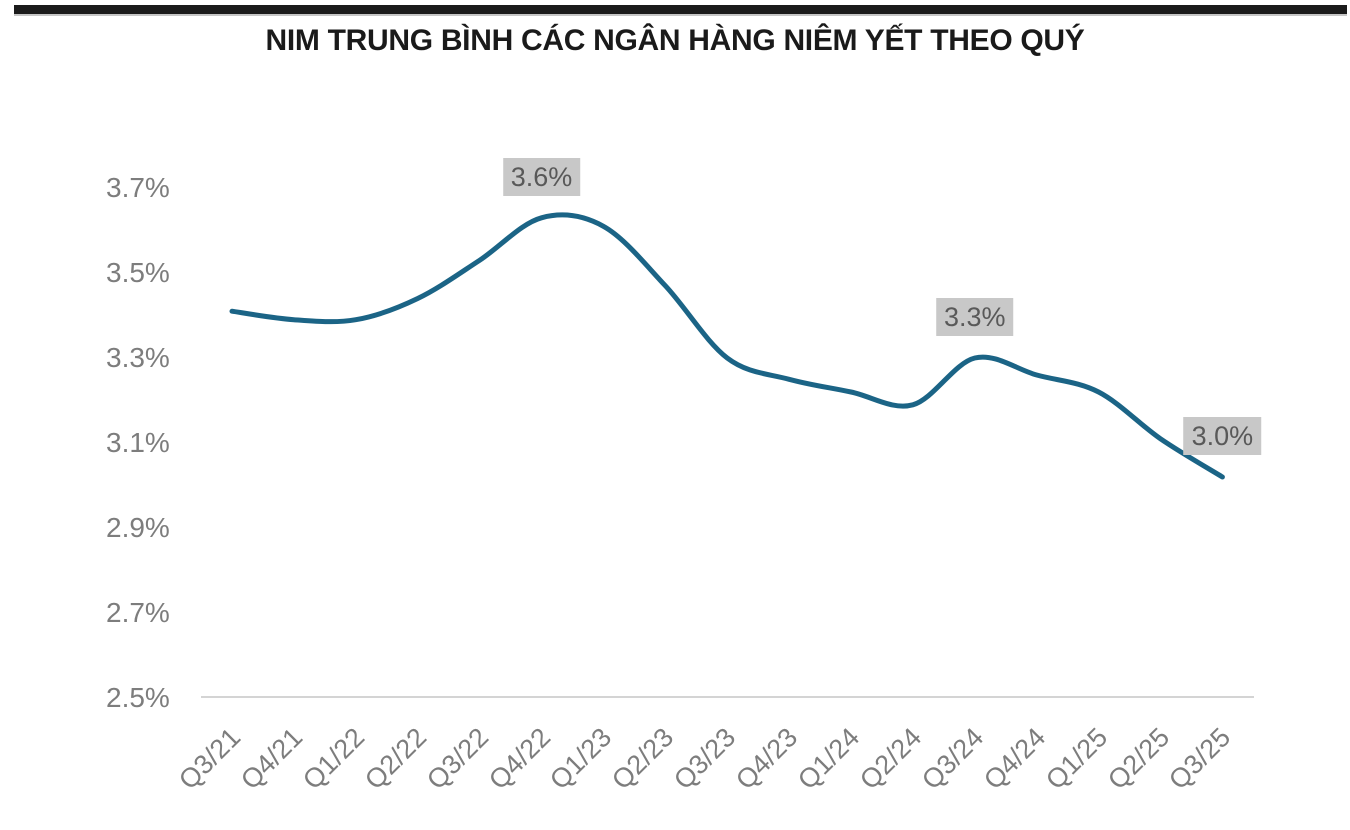 This screenshot has height=830, width=1350. Describe the element at coordinates (138, 527) in the screenshot. I see `y-axis-tick-label: 2.9%` at that location.